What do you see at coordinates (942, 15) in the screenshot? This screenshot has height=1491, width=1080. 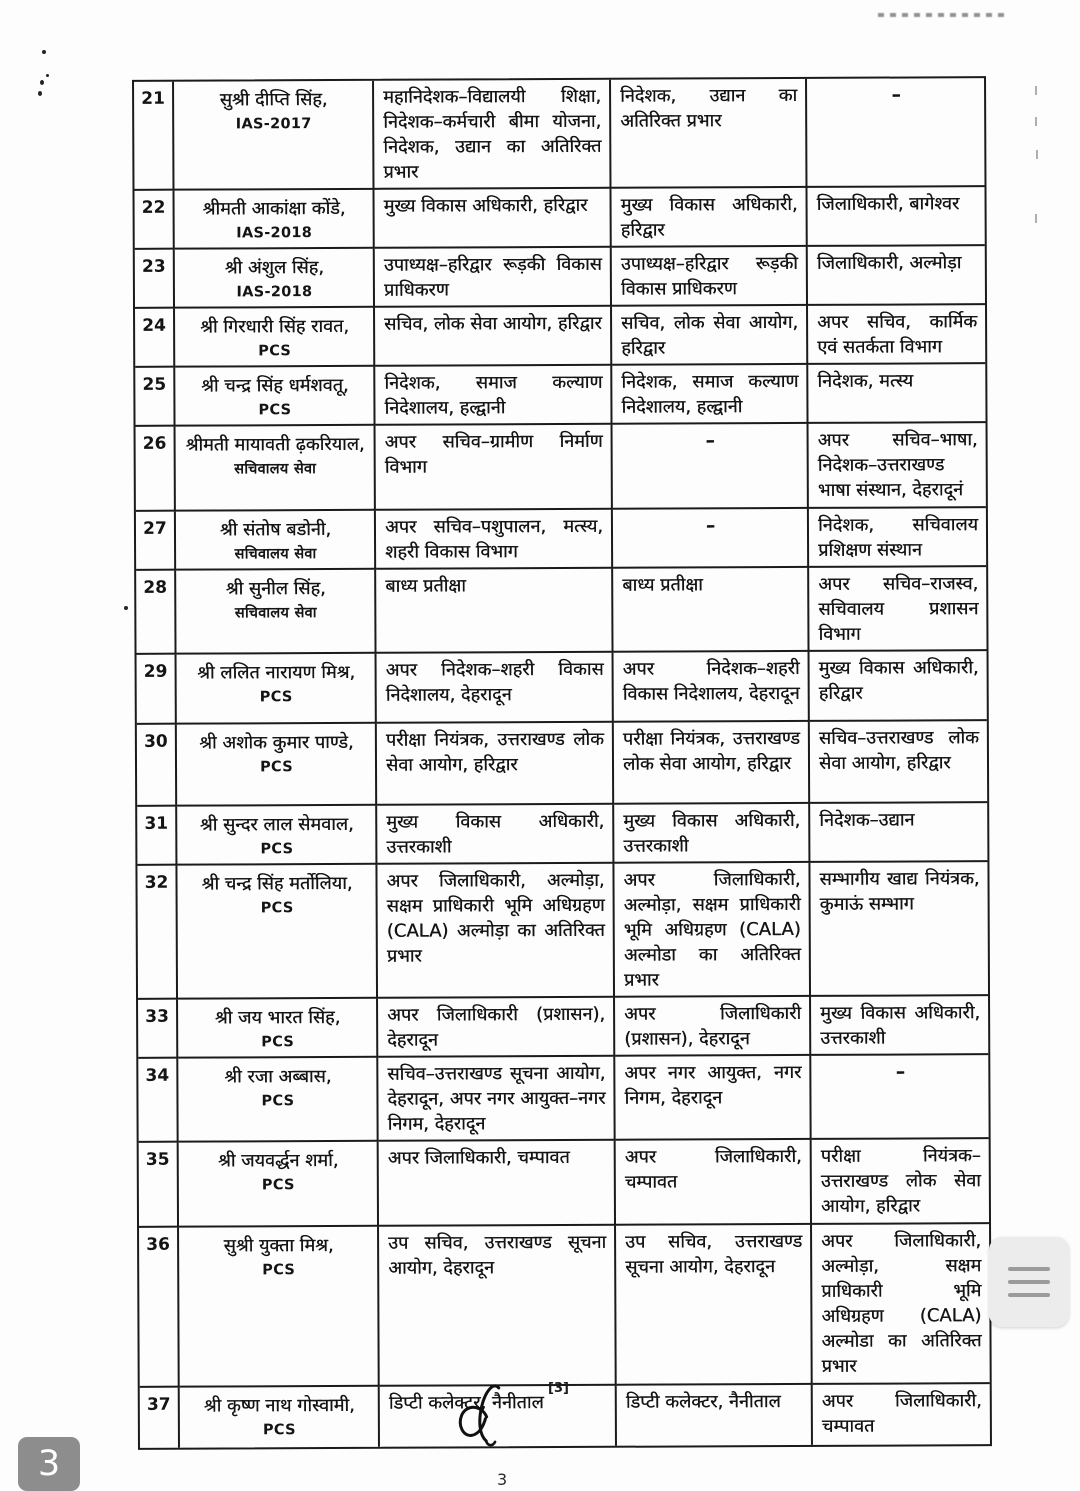 I see `scan-smudge` at bounding box center [942, 15].